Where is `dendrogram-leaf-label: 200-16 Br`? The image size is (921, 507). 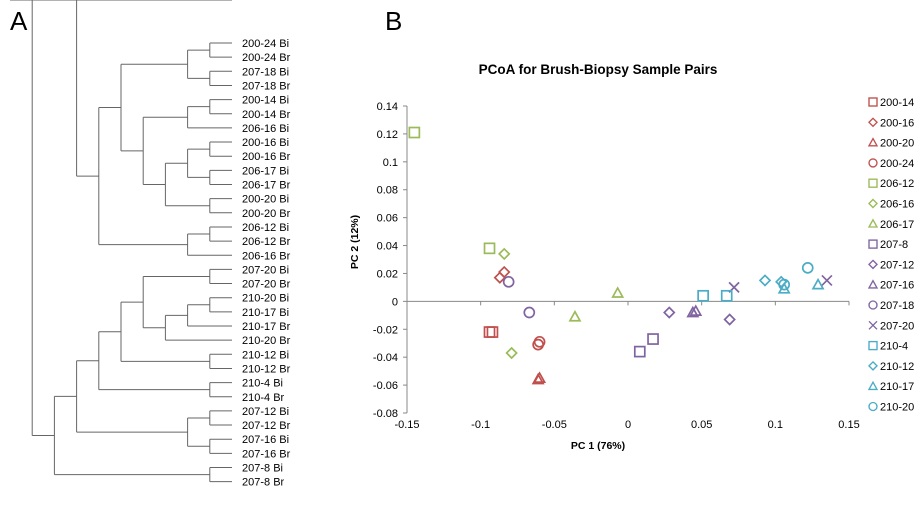 dendrogram-leaf-label: 200-16 Br is located at coordinates (266, 157).